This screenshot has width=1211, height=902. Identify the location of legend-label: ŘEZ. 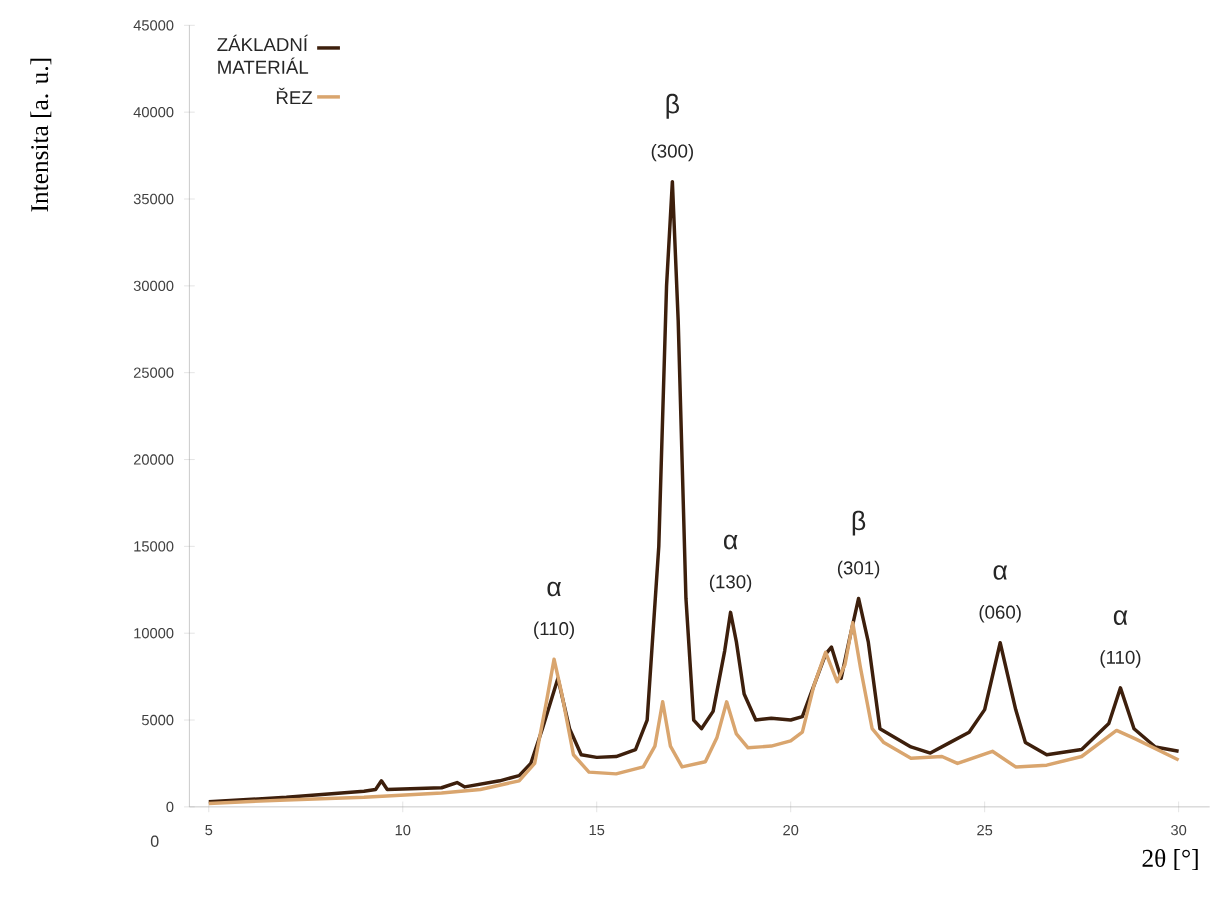
(294, 96).